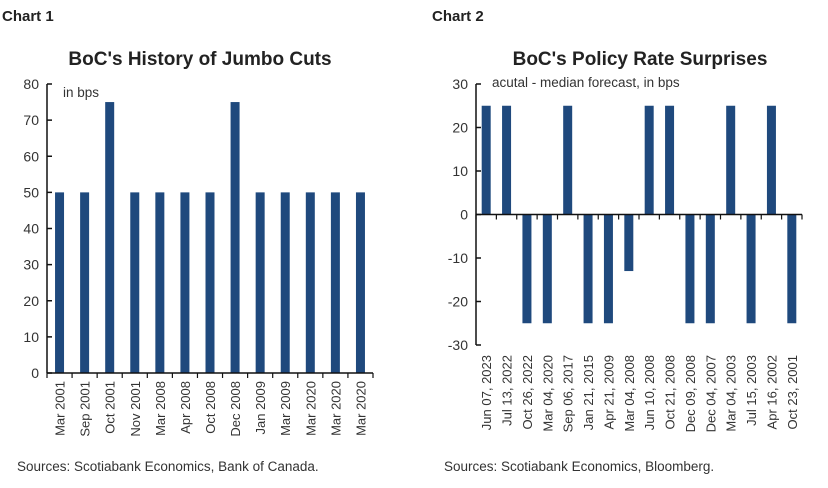 Image resolution: width=828 pixels, height=488 pixels. I want to click on x-tick-label: Apr 2008, so click(185, 407).